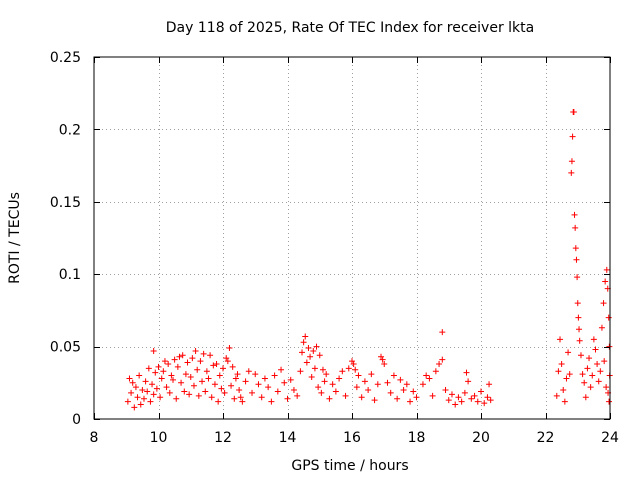  What do you see at coordinates (15, 238) in the screenshot?
I see `y-axis-title: ROTI / TECUs` at bounding box center [15, 238].